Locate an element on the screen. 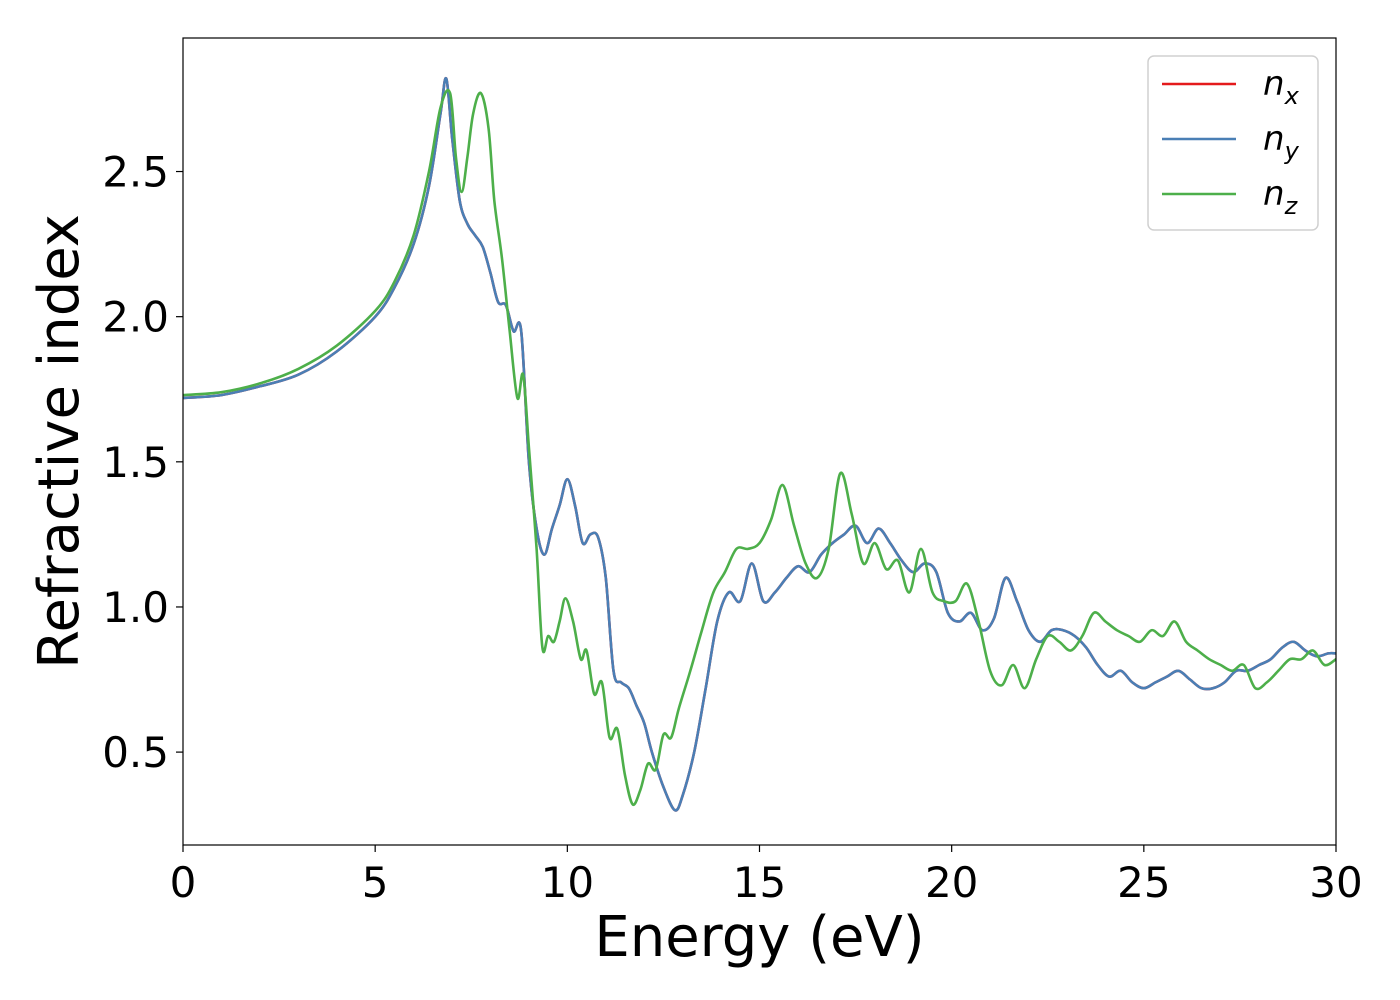 This screenshot has height=1000, width=1400. x-tick-label: 20 is located at coordinates (951, 882).